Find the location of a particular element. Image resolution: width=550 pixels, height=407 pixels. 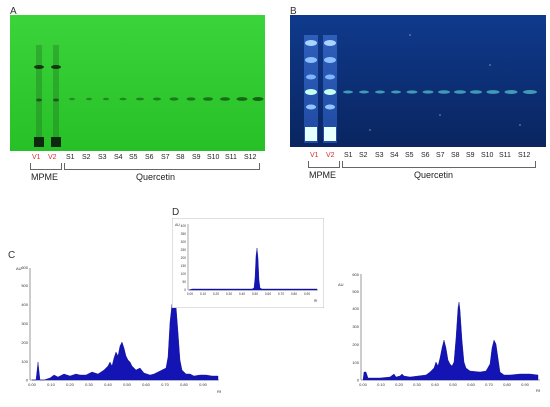

x-tick-d: 0.80 is located at coordinates (294, 294).